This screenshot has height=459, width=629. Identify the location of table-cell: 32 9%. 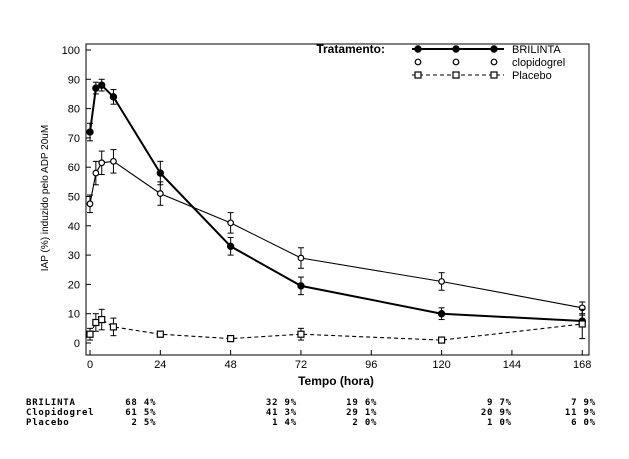
(281, 403).